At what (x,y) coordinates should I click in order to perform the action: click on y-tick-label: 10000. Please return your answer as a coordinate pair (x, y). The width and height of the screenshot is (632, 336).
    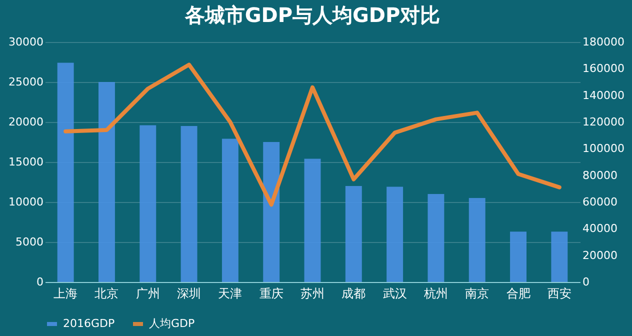
    Looking at the image, I should click on (26, 202).